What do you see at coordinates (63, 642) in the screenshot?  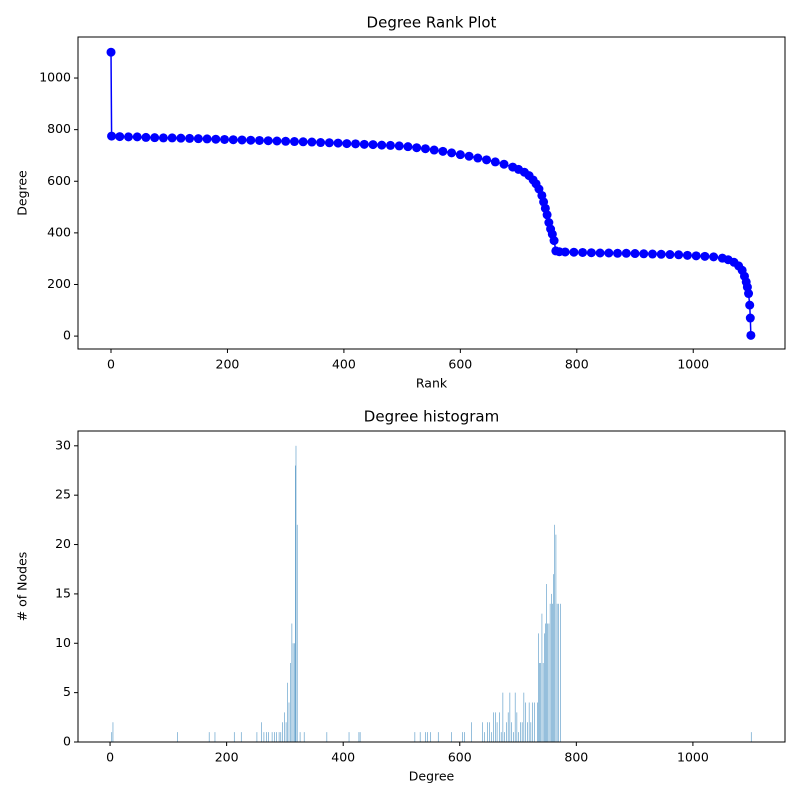 I see `y-tick-label: 10` at bounding box center [63, 642].